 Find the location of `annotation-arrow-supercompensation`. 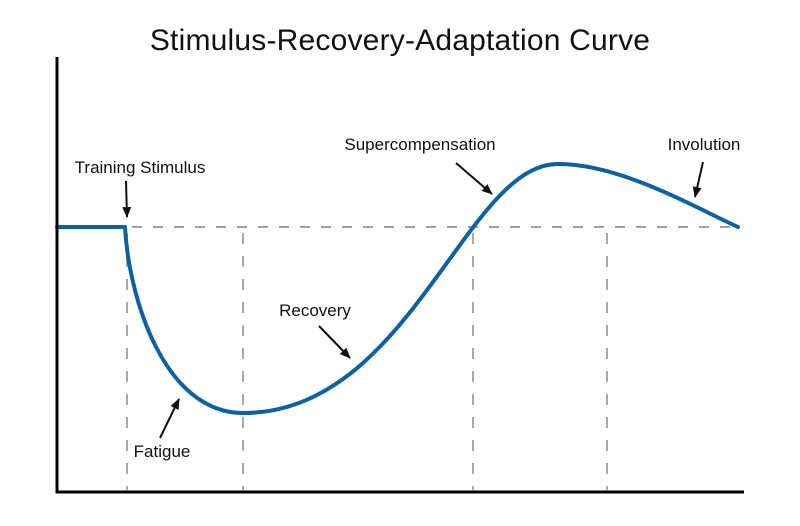

annotation-arrow-supercompensation is located at coordinates (474, 178).